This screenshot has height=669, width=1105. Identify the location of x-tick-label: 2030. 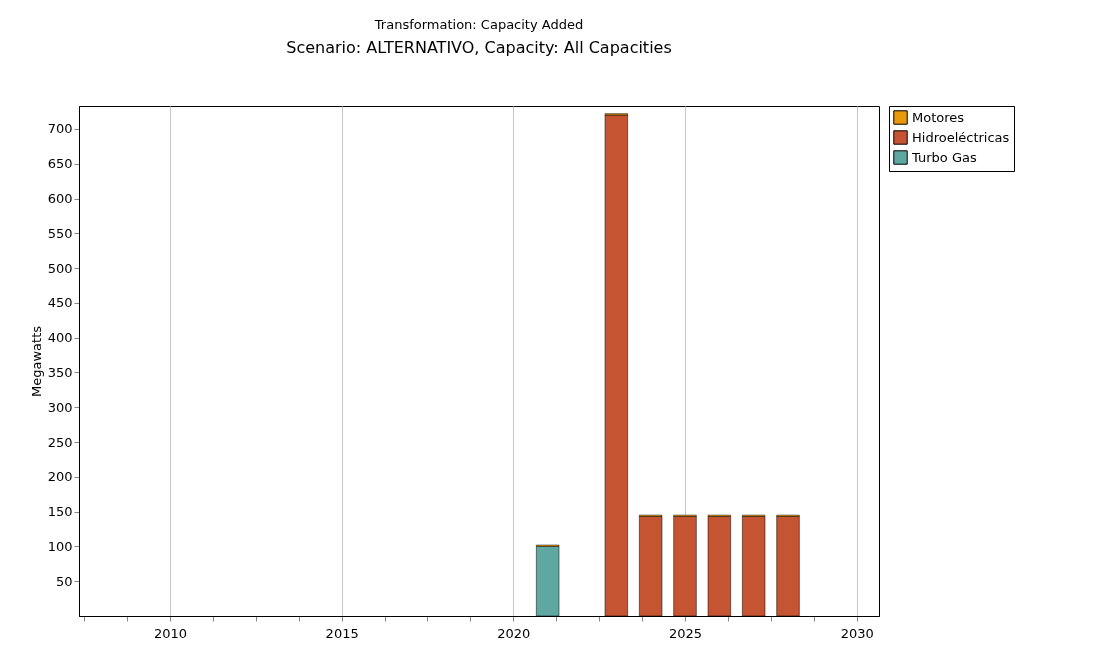
(857, 633).